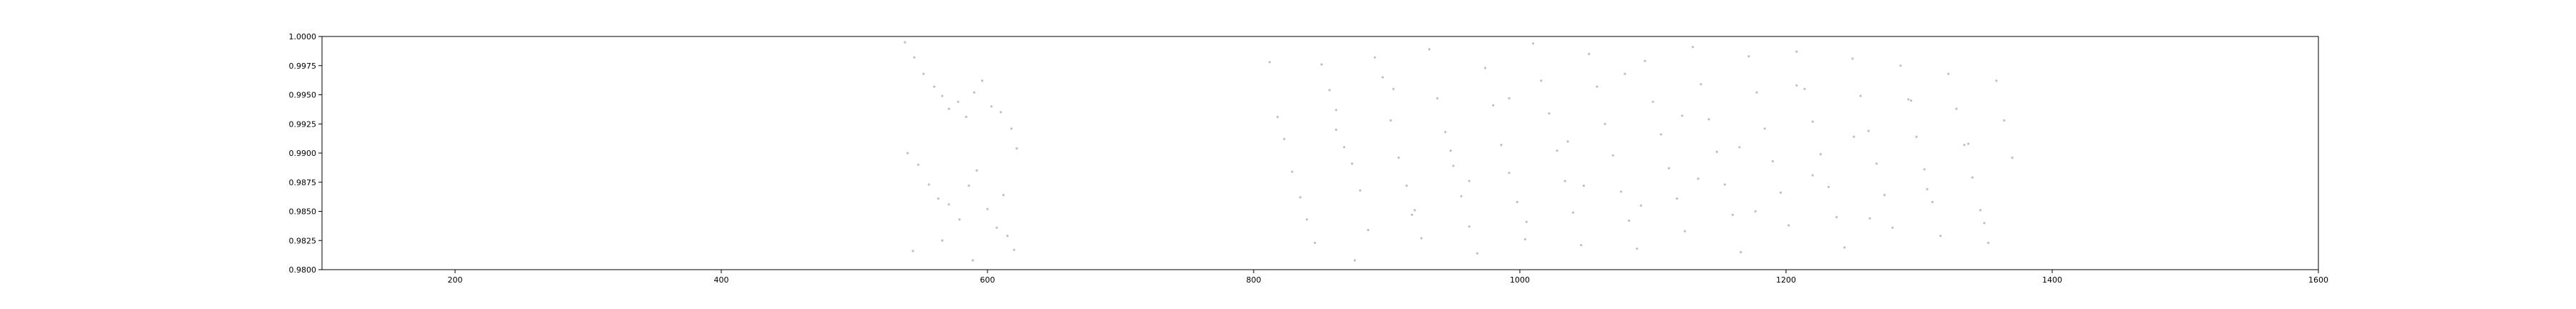  Describe the element at coordinates (303, 124) in the screenshot. I see `y-tick-label: 0.9925` at that location.